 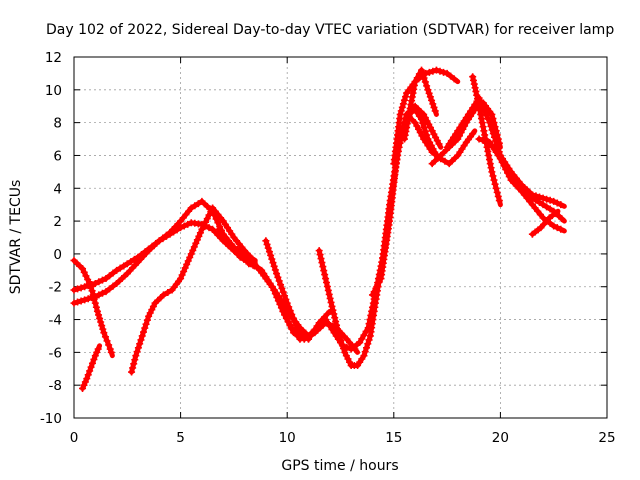 I want to click on y-tick-label: -4, so click(x=55, y=321).